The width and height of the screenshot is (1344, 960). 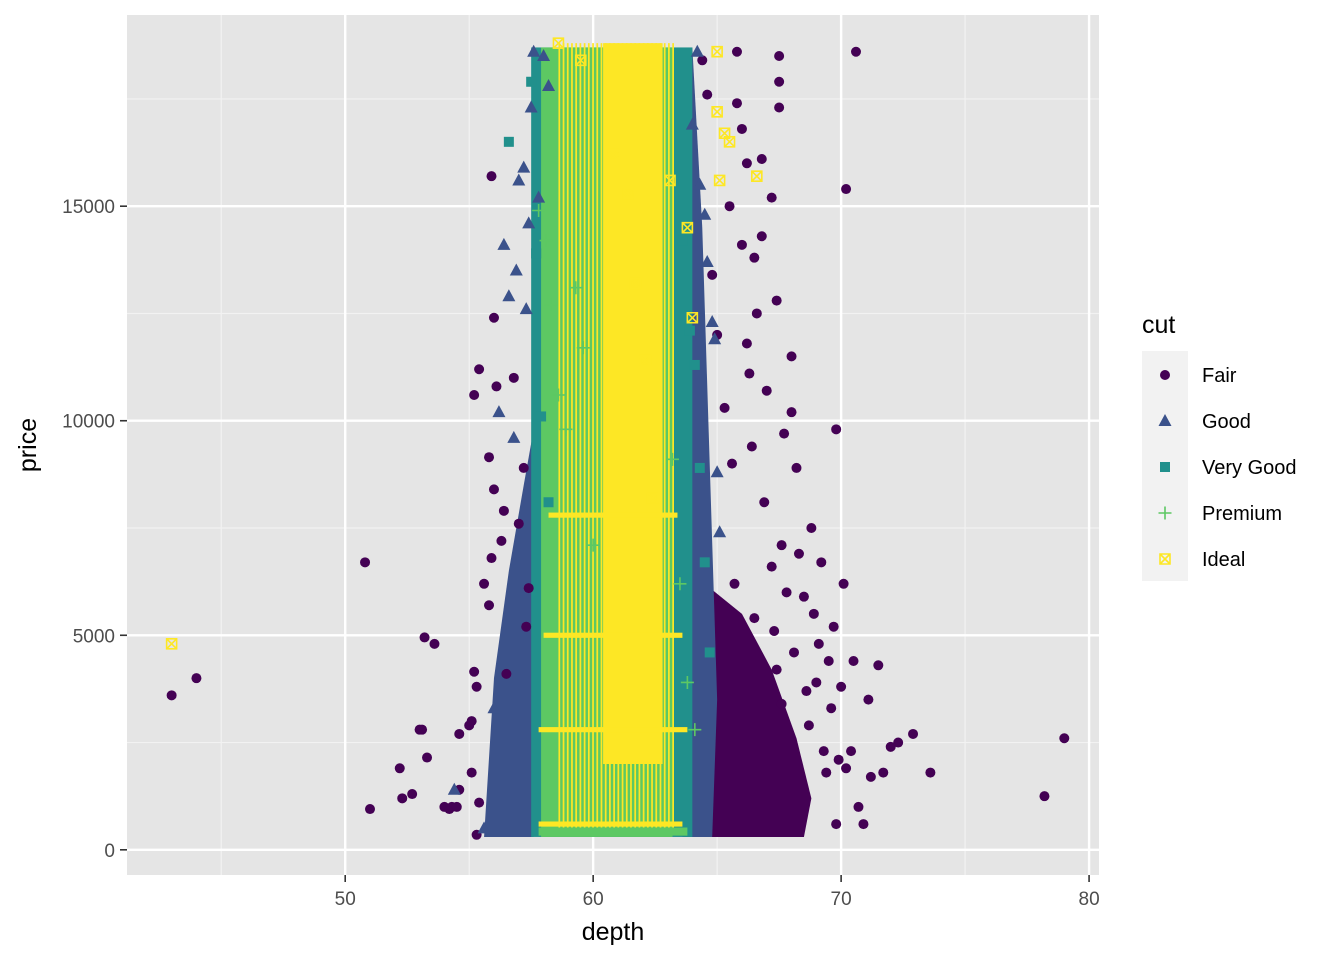 What do you see at coordinates (1228, 468) in the screenshot?
I see `legend-item-very-good: Very Good` at bounding box center [1228, 468].